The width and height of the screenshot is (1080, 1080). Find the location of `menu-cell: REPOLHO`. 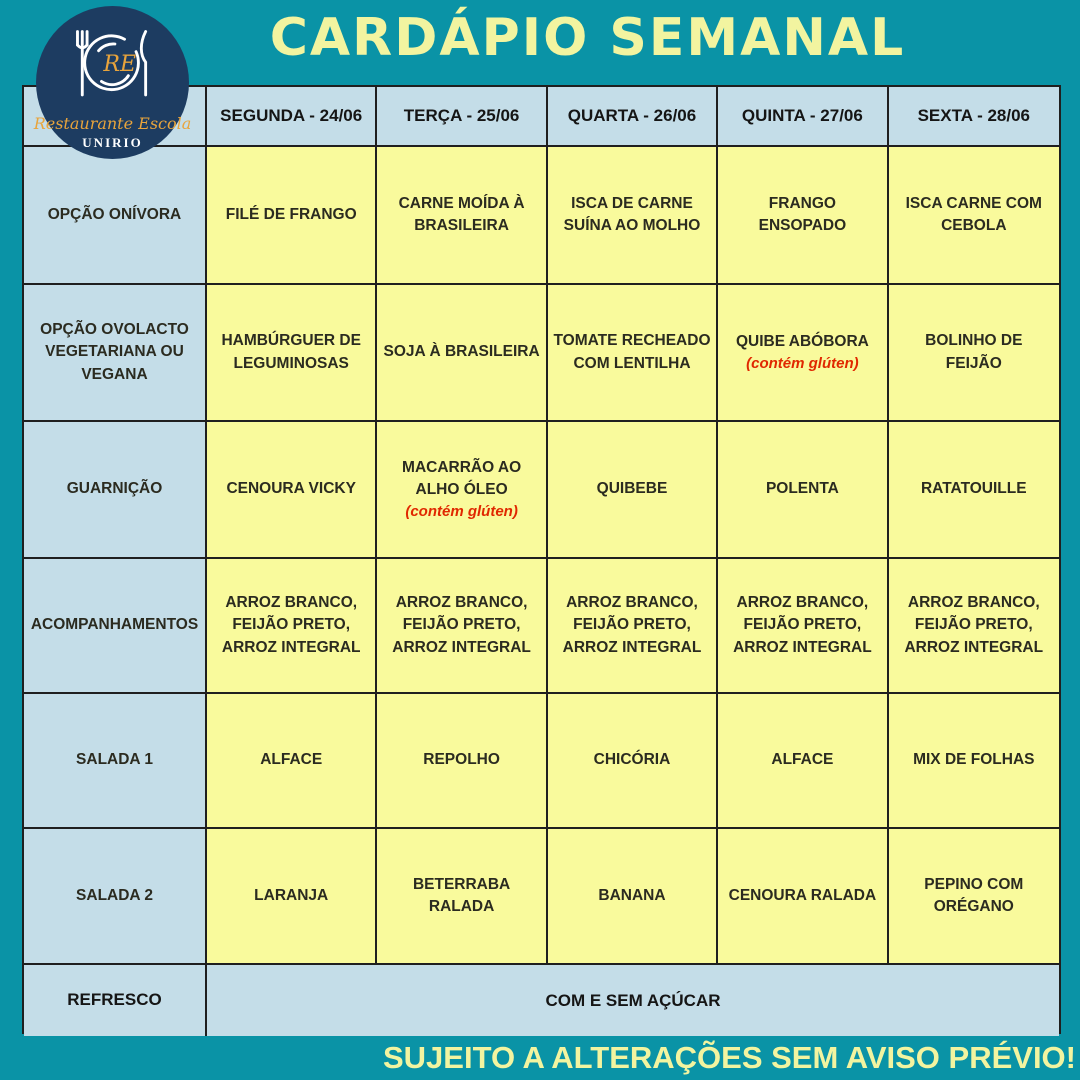

menu-cell: REPOLHO is located at coordinates (462, 761).